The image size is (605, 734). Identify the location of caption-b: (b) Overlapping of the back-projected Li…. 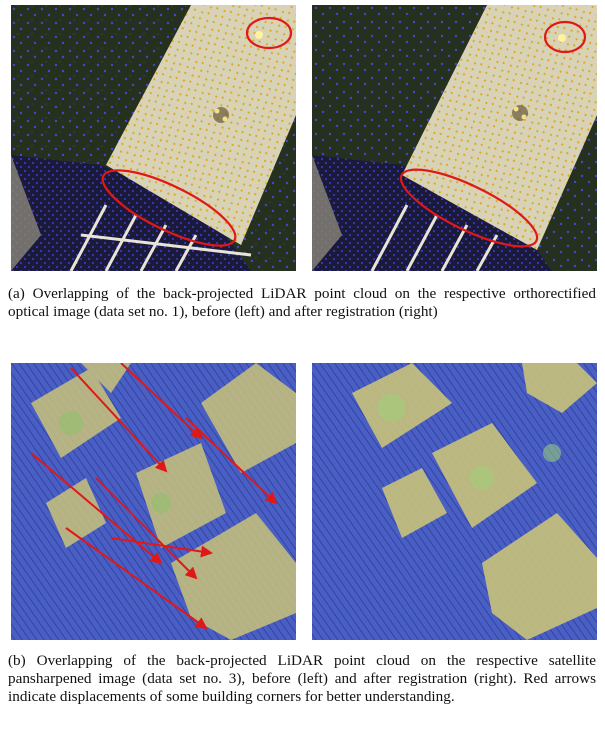
(302, 678).